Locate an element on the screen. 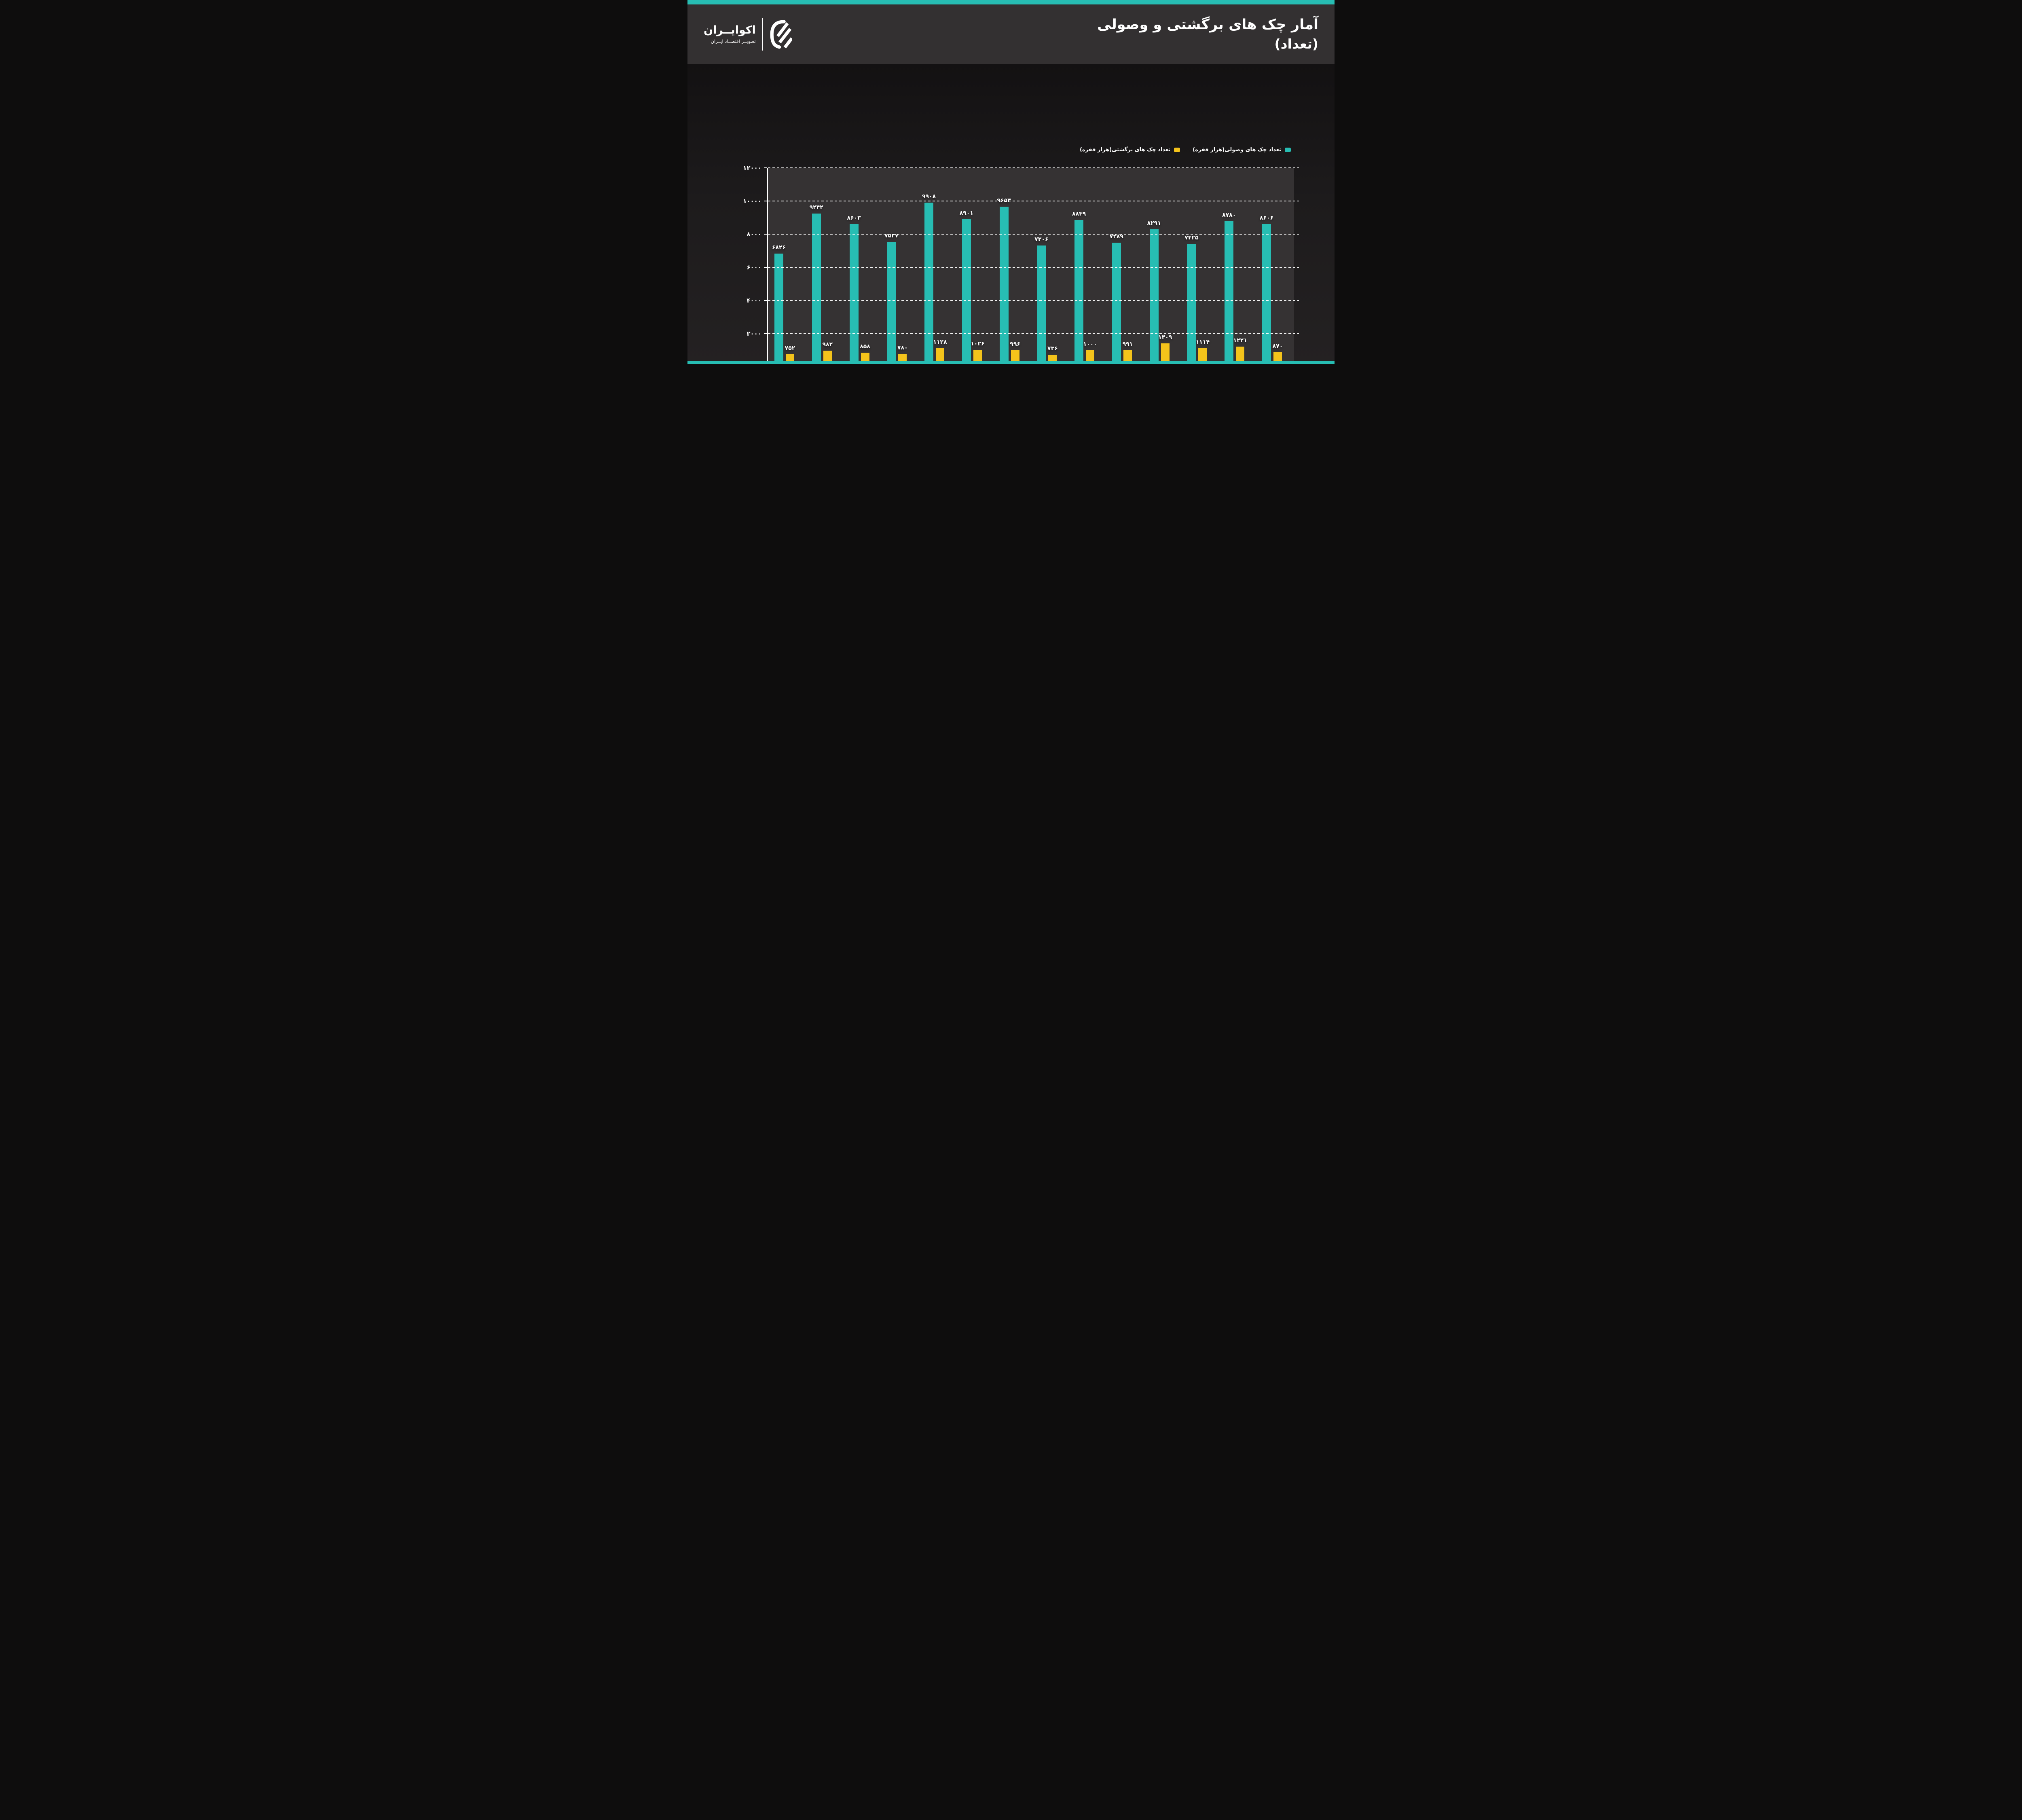  bar-value-label: ۷۴۸۹ is located at coordinates (1116, 237).